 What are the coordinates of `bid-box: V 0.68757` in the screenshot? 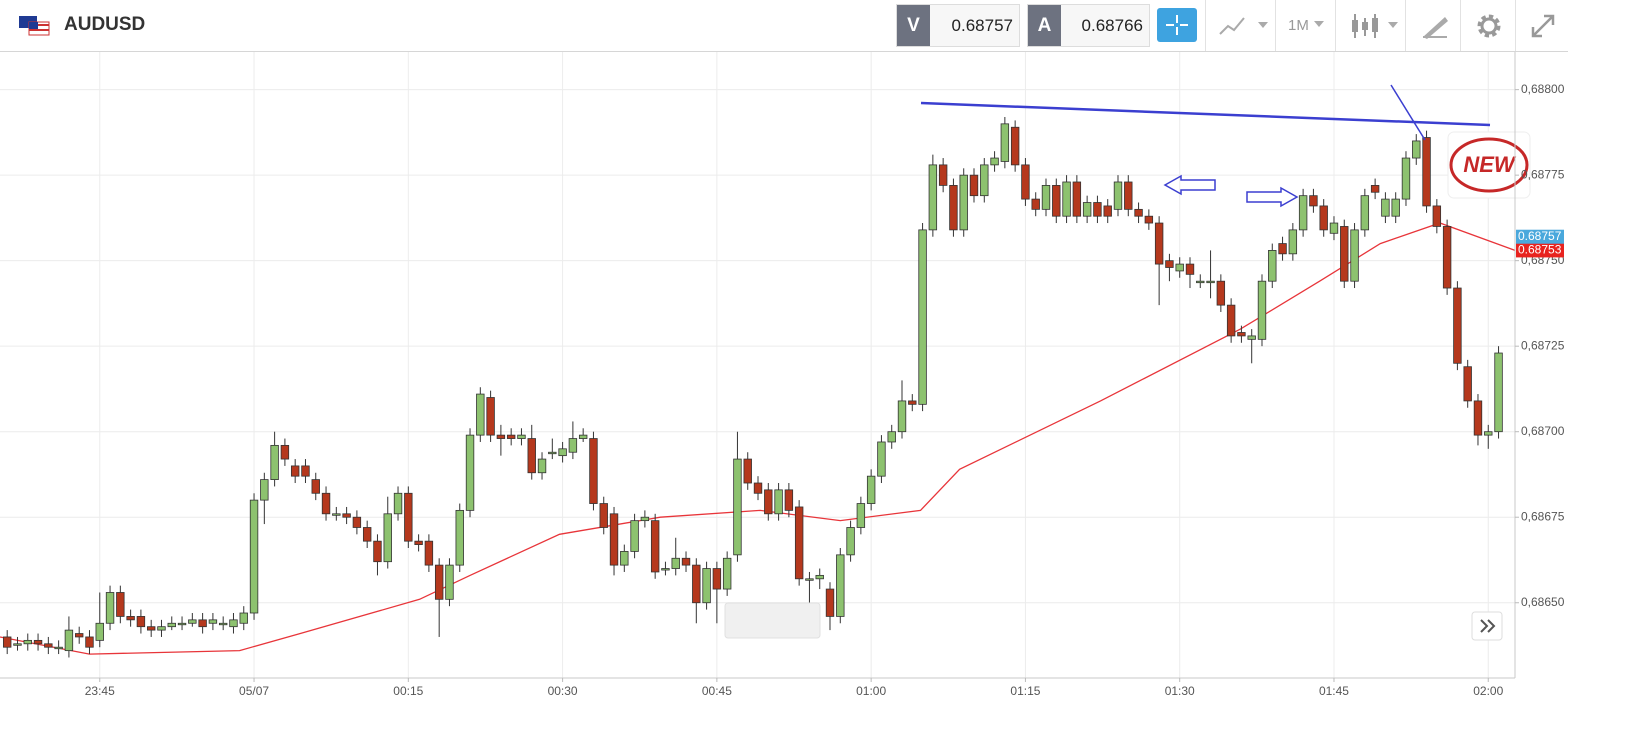 It's located at (958, 25).